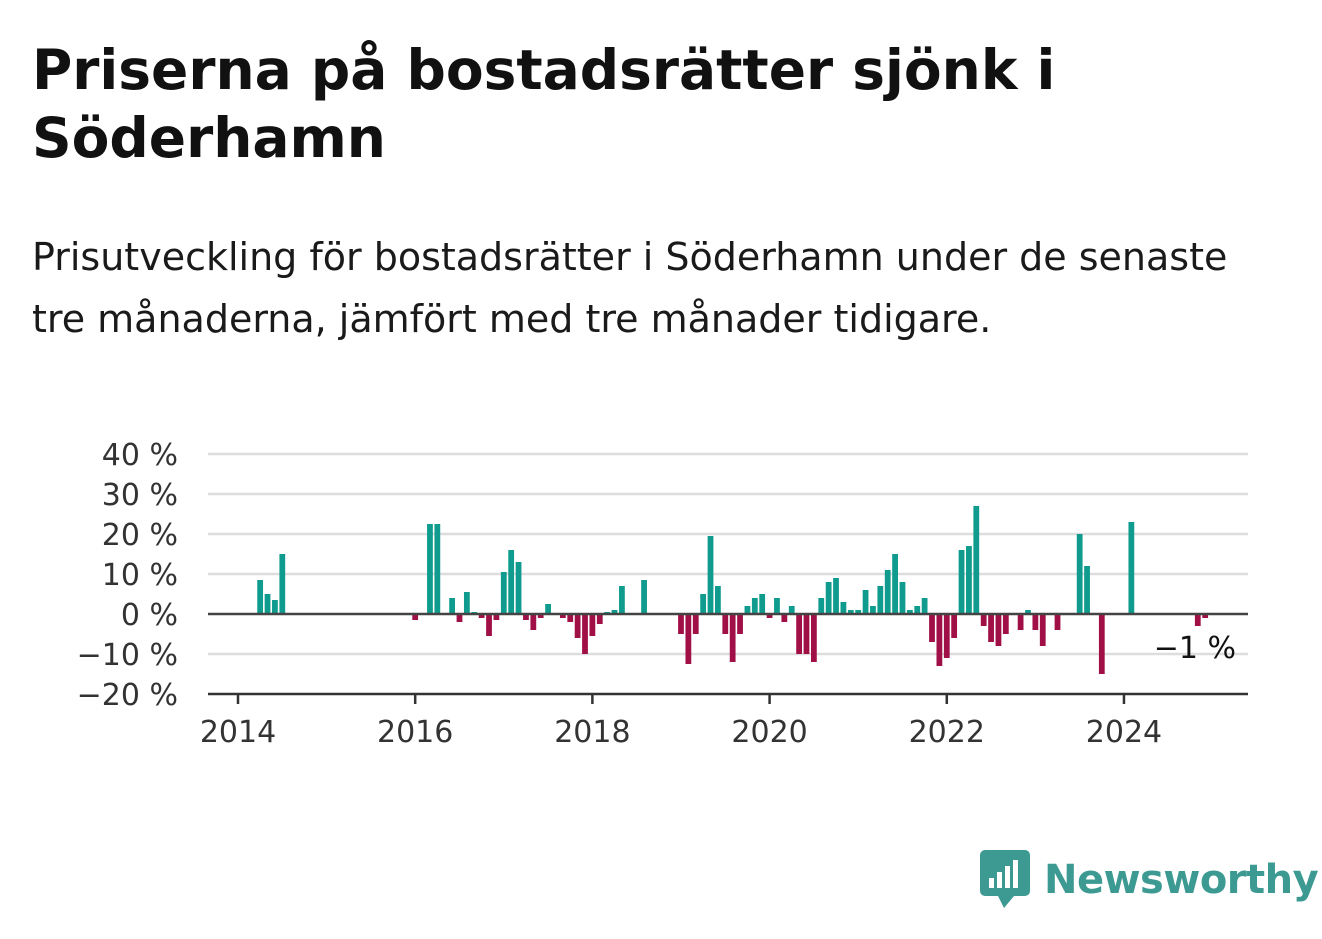 Image resolution: width=1322 pixels, height=939 pixels. Describe the element at coordinates (127, 655) in the screenshot. I see `y-tick-label: −10 %` at that location.